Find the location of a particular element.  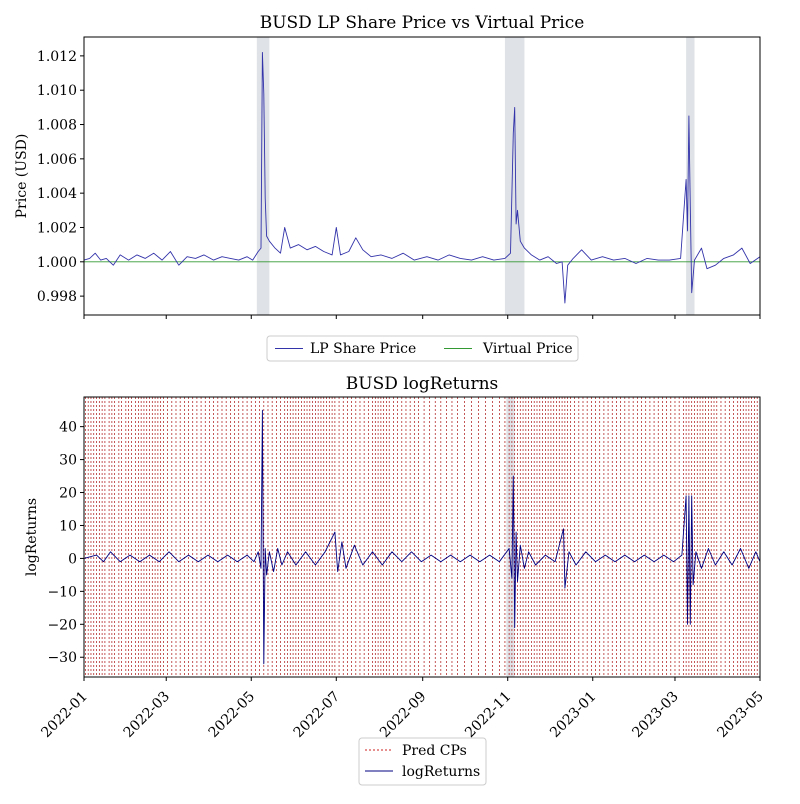

logreturns-y-tick-label: −20 is located at coordinates (62, 625).